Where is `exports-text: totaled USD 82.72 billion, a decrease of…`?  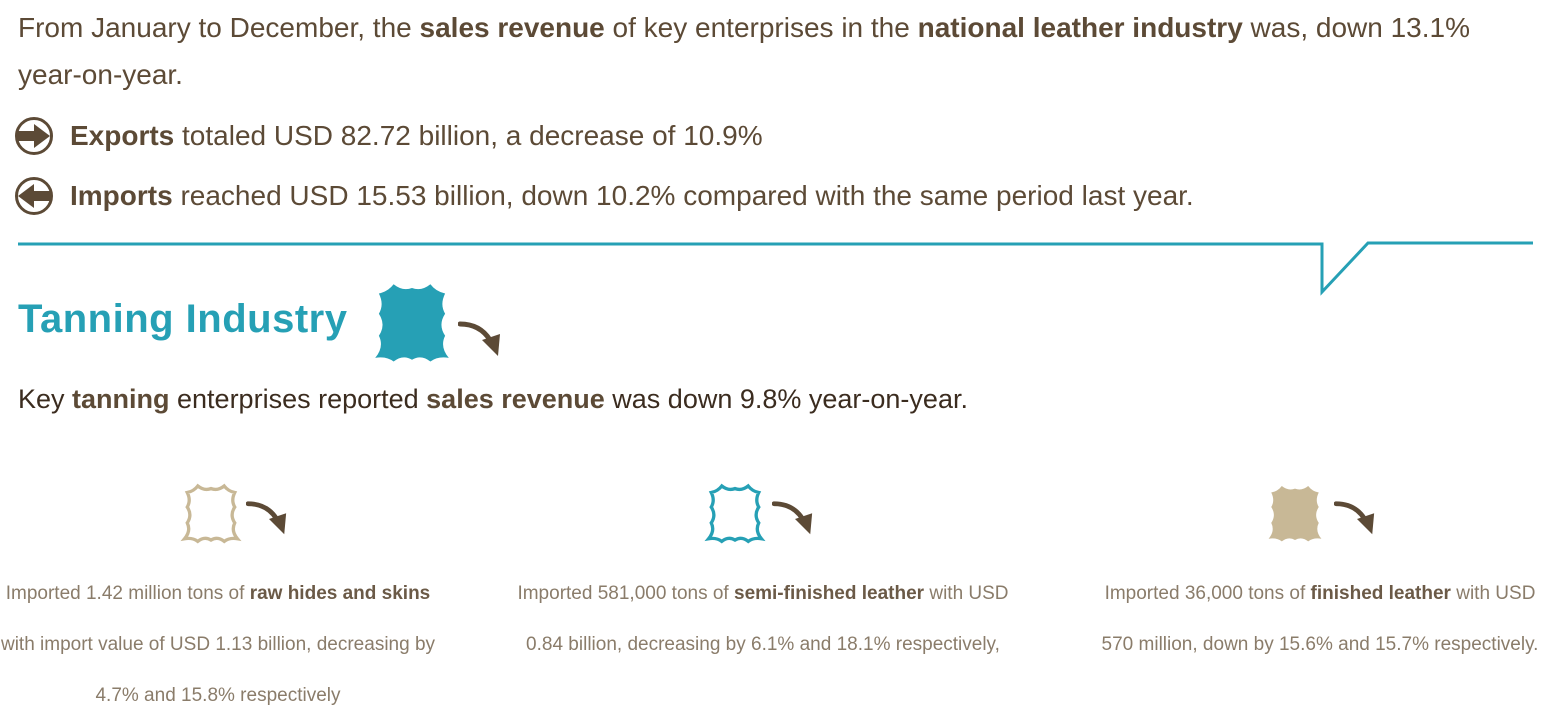
exports-text: totaled USD 82.72 billion, a decrease of… is located at coordinates (468, 135).